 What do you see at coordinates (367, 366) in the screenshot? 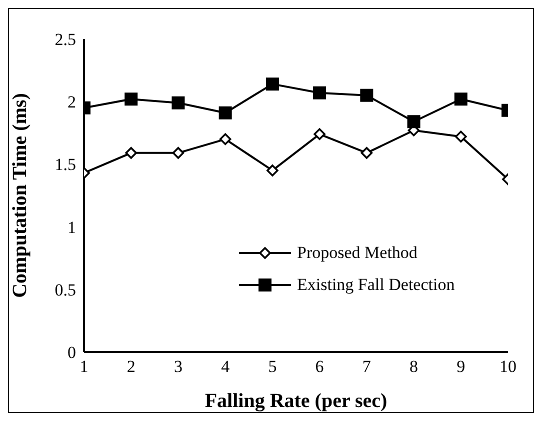
I see `x-tick-label: 7` at bounding box center [367, 366].